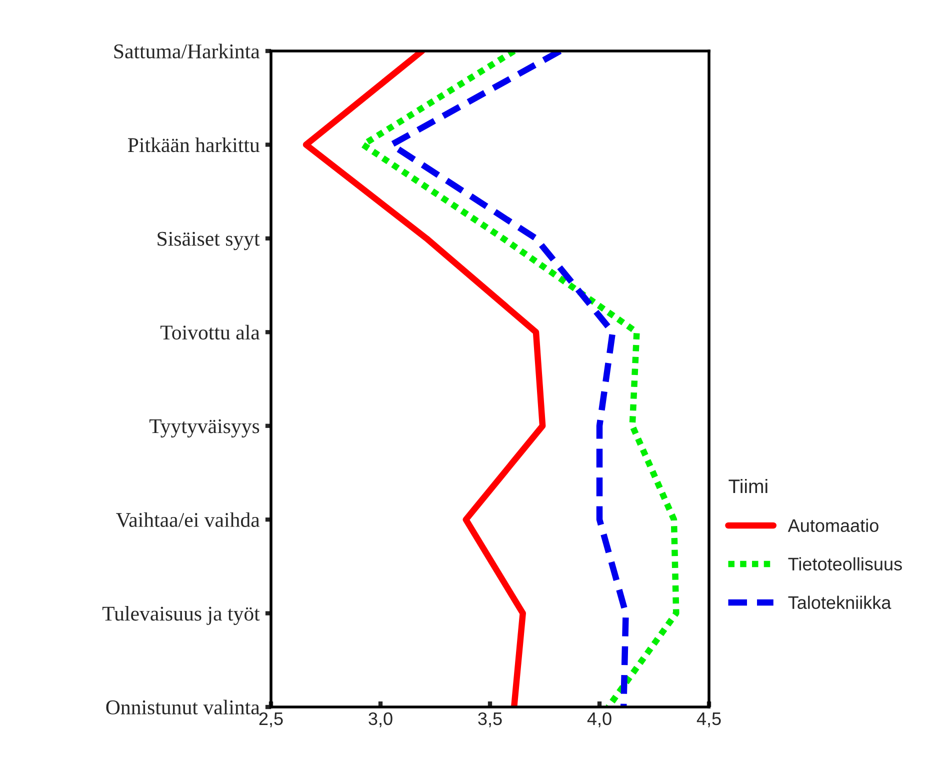 This screenshot has height=758, width=938. Describe the element at coordinates (840, 602) in the screenshot. I see `legend-label: Talotekniikka` at that location.